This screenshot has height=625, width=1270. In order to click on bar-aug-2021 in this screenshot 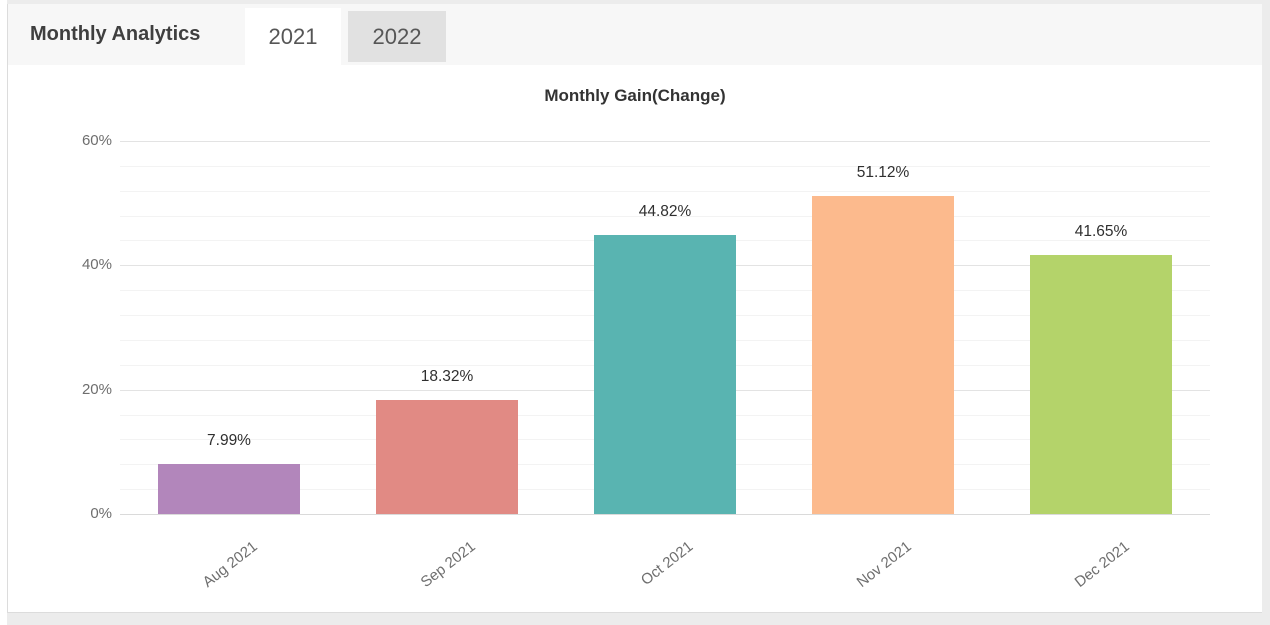, I will do `click(229, 489)`.